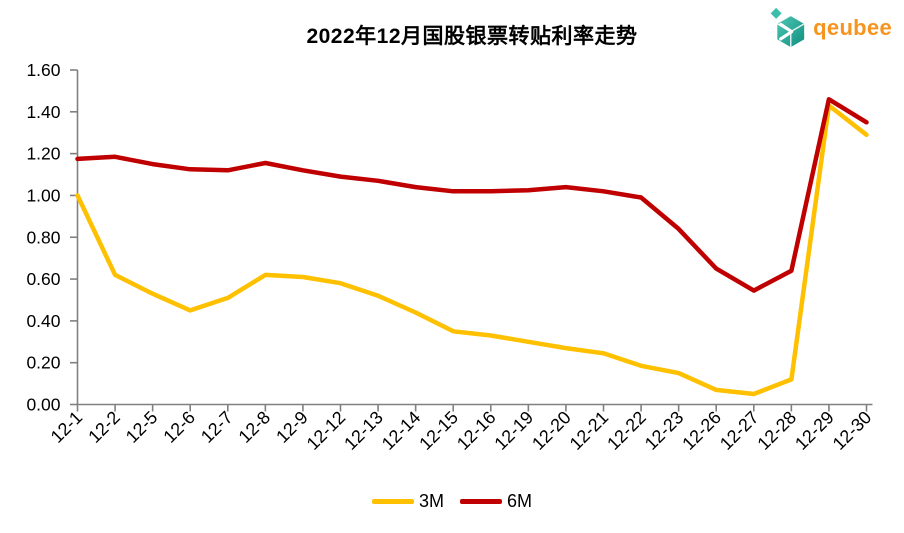 Image resolution: width=904 pixels, height=533 pixels. What do you see at coordinates (701, 430) in the screenshot?
I see `x-tick-label: 12-26` at bounding box center [701, 430].